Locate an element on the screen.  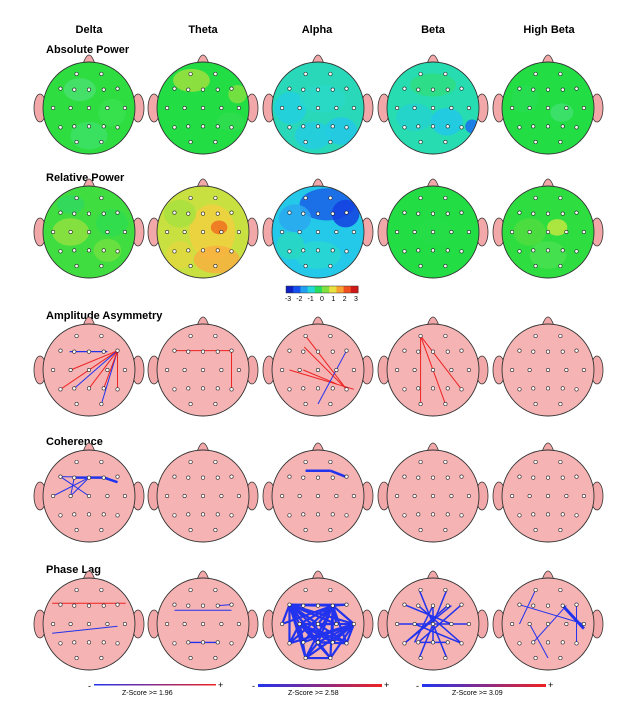
zscore-legend-label-3: Z-Score >= 3.09 is located at coordinates (477, 693).